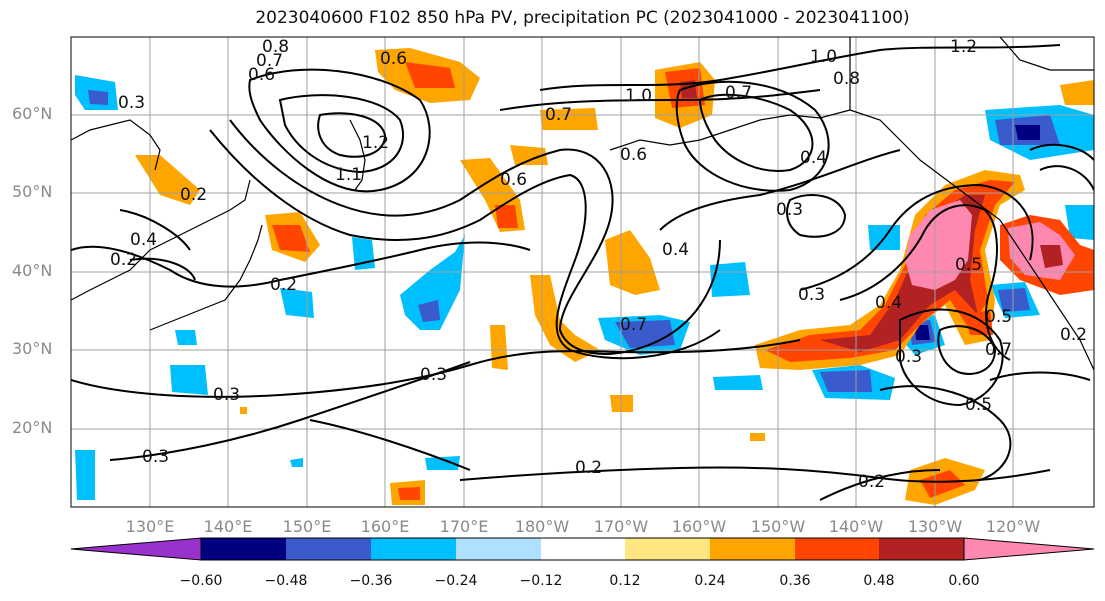 This screenshot has height=601, width=1105. I want to click on lon-label: 170°E, so click(464, 526).